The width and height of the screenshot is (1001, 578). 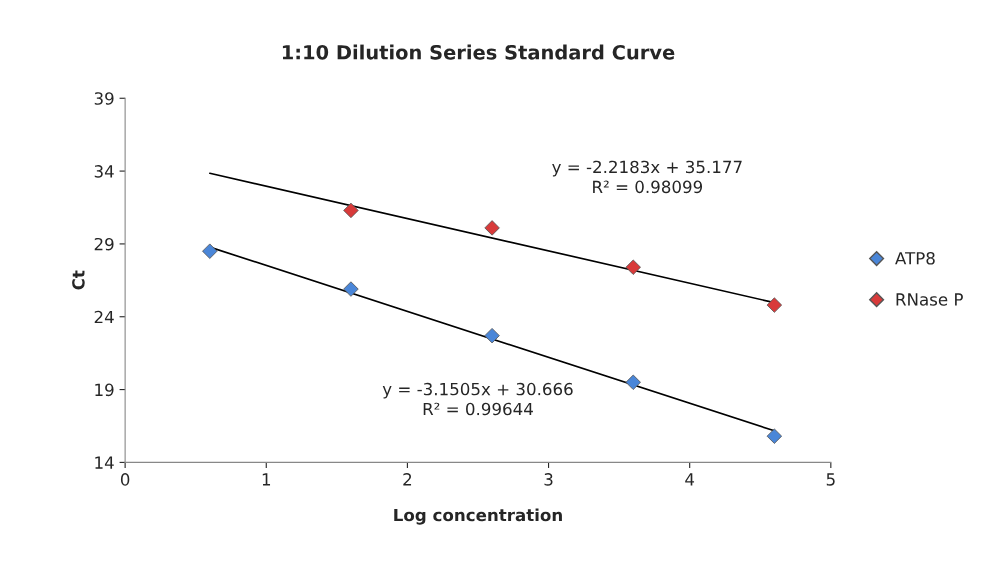 What do you see at coordinates (690, 479) in the screenshot?
I see `x-tick-label: 4` at bounding box center [690, 479].